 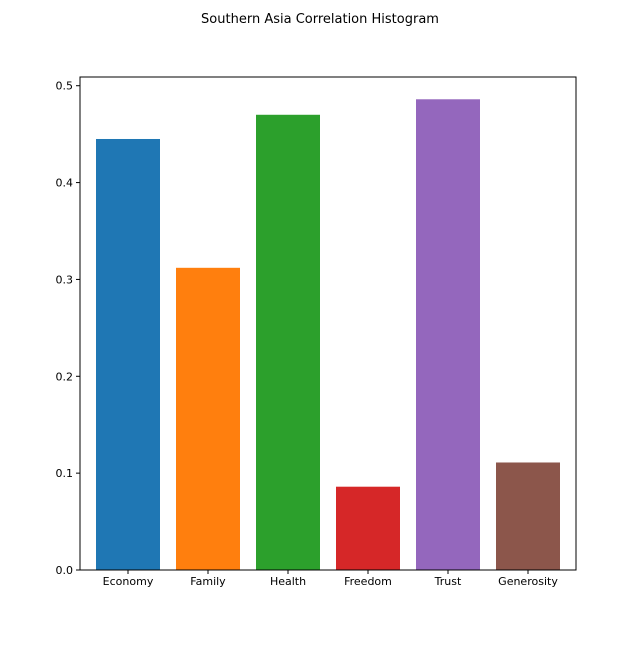 I want to click on x-tick-label: Health, so click(x=288, y=581).